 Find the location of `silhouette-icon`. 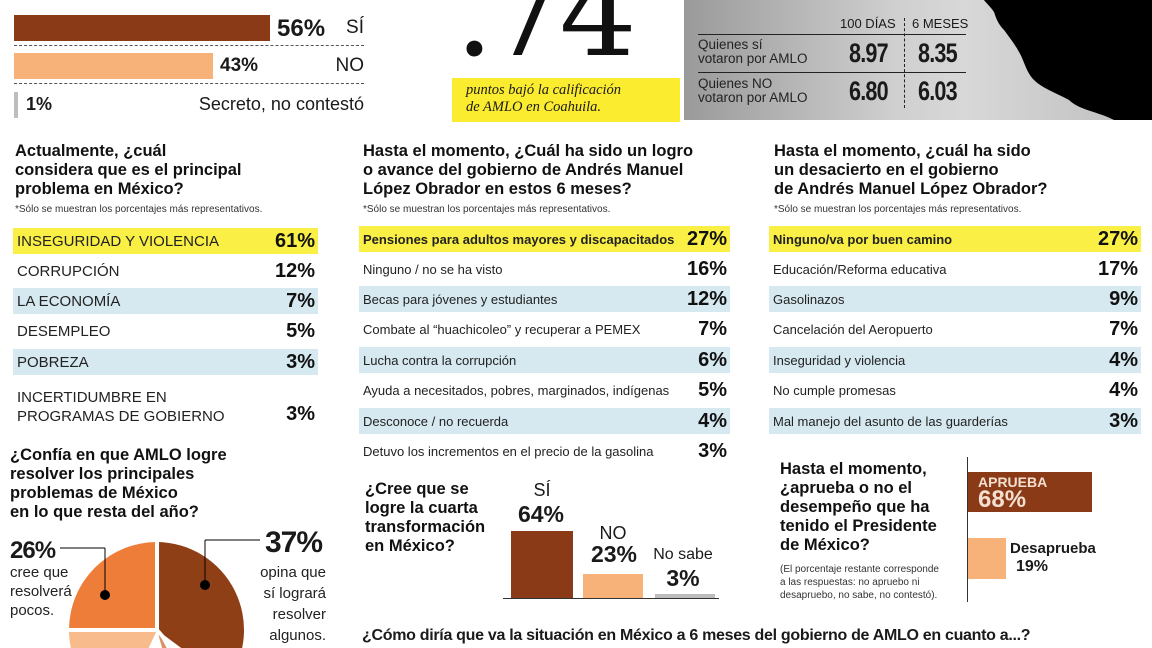

silhouette-icon is located at coordinates (1068, 60).